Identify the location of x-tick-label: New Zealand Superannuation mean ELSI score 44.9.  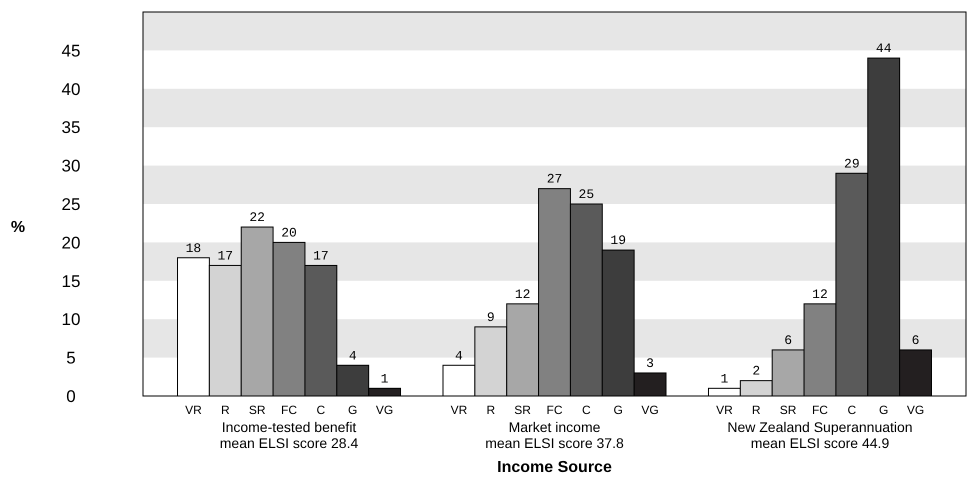
(820, 435).